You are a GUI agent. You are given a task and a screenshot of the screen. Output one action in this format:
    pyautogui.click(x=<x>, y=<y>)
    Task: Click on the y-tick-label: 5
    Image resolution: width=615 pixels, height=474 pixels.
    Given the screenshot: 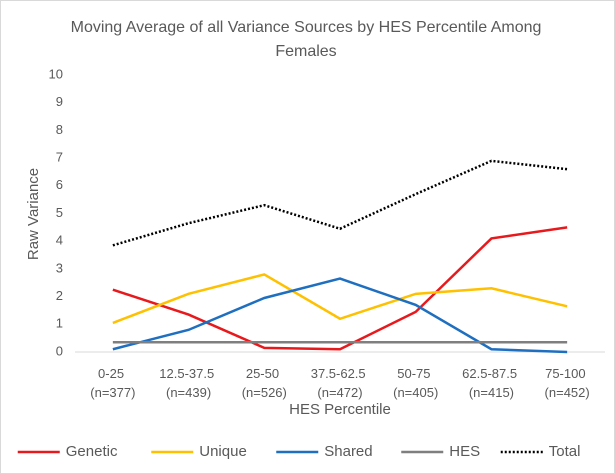 What is the action you would take?
    pyautogui.click(x=59, y=212)
    